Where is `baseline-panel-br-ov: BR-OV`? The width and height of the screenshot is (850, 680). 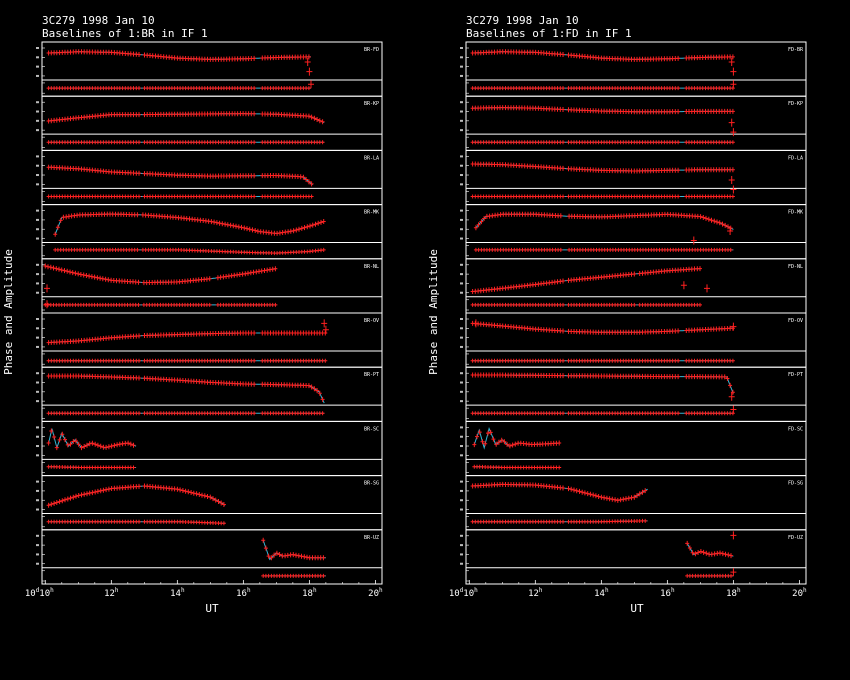
baseline-panel-br-ov: BR-OV is located at coordinates (209, 340).